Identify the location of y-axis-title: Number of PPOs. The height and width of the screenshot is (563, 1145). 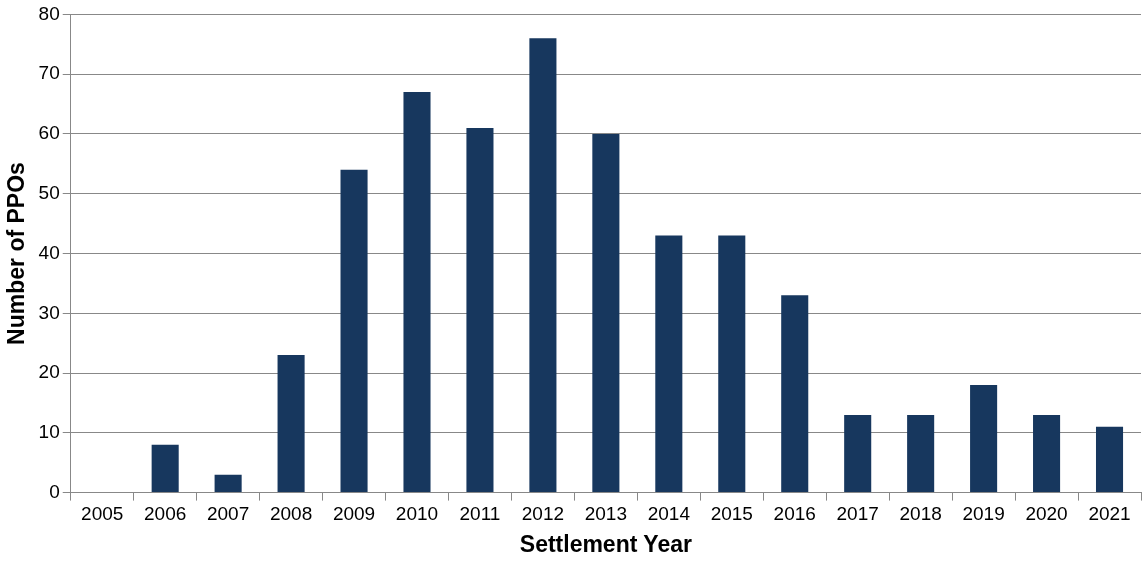
(16, 253).